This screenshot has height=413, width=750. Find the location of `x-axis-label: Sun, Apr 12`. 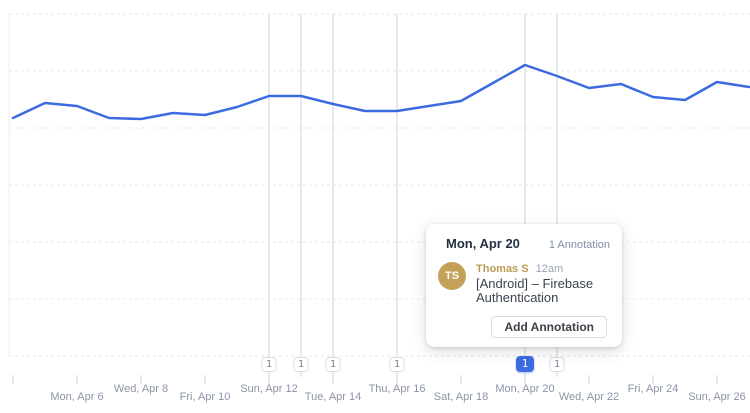

x-axis-label: Sun, Apr 12 is located at coordinates (269, 389).